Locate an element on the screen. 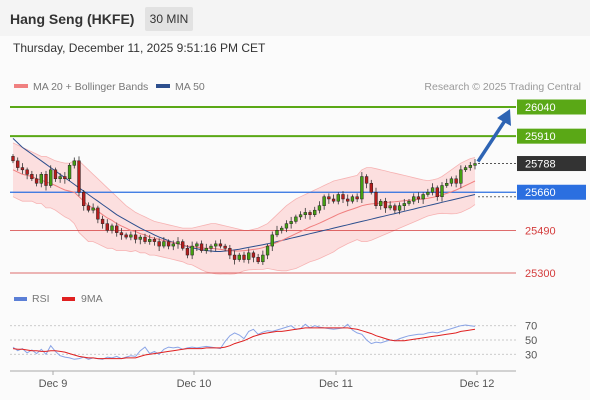 Image resolution: width=590 pixels, height=400 pixels. forecast-arrow-shaft is located at coordinates (492, 140).